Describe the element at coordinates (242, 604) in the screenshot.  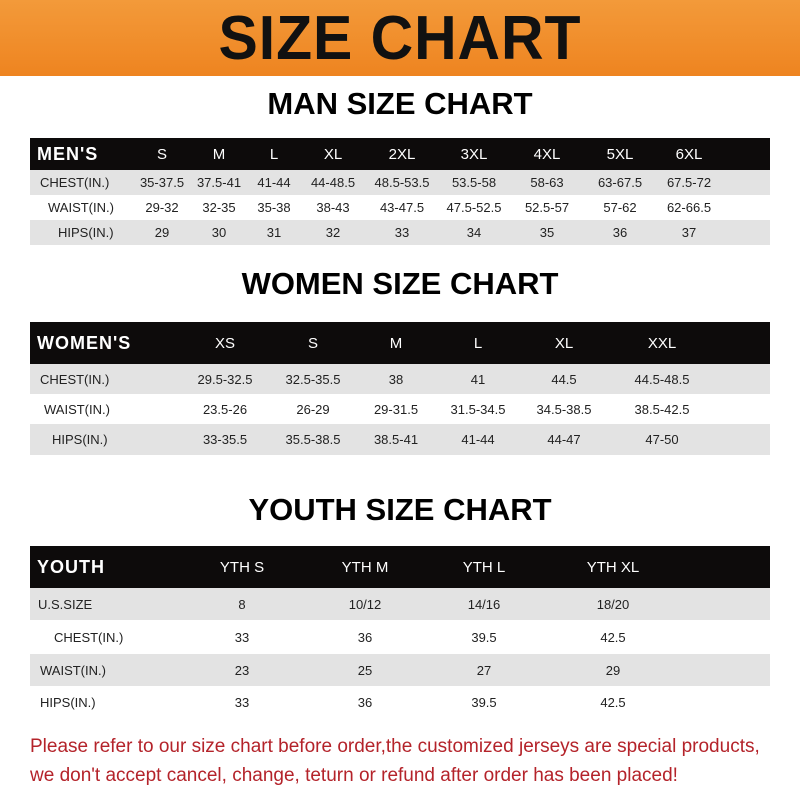
I see `table-cell: 8` at that location.